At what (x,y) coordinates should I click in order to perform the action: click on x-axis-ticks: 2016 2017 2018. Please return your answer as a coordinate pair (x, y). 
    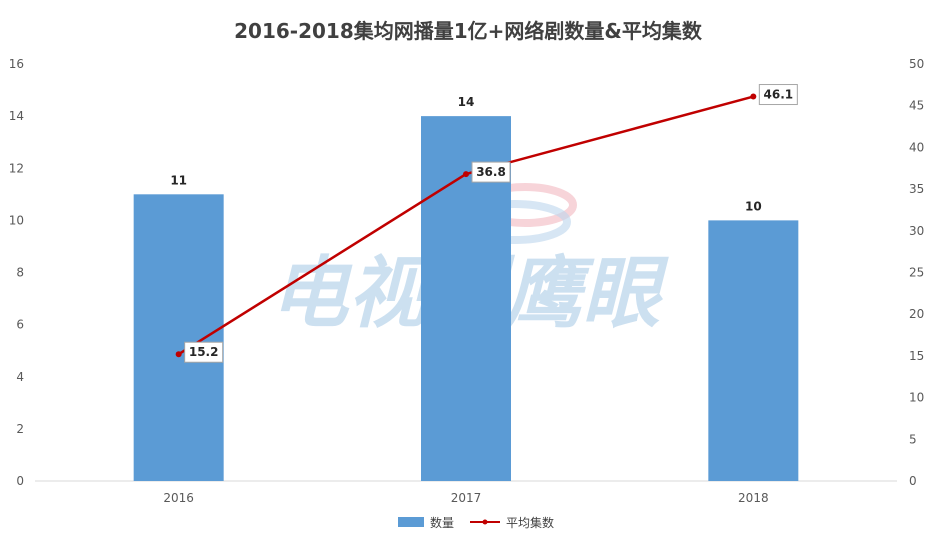
    Looking at the image, I should click on (465, 498).